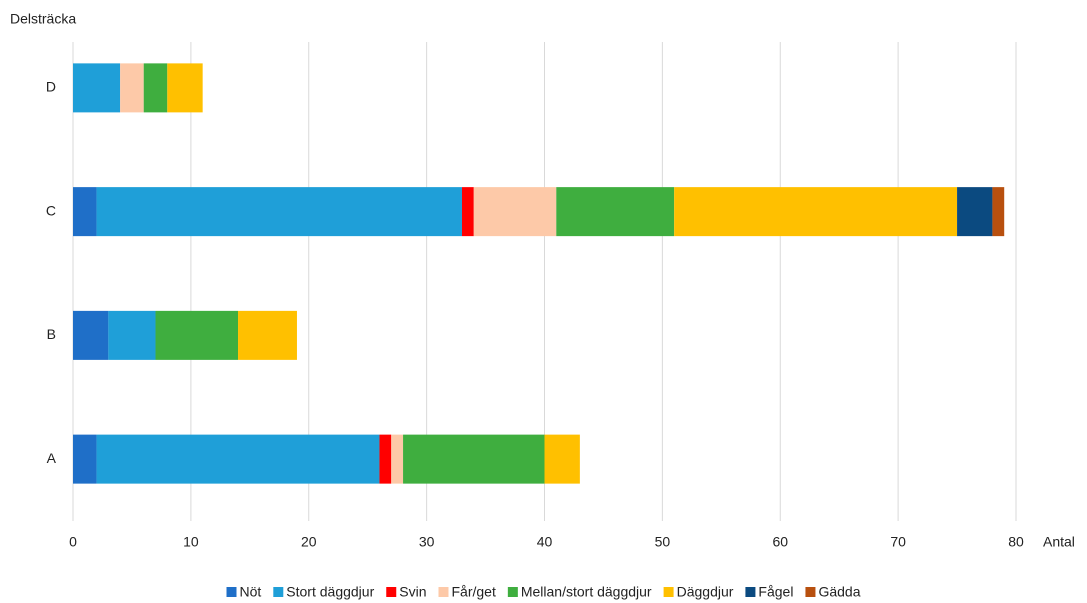 The height and width of the screenshot is (603, 1087). I want to click on x-tick-label: 70, so click(898, 542).